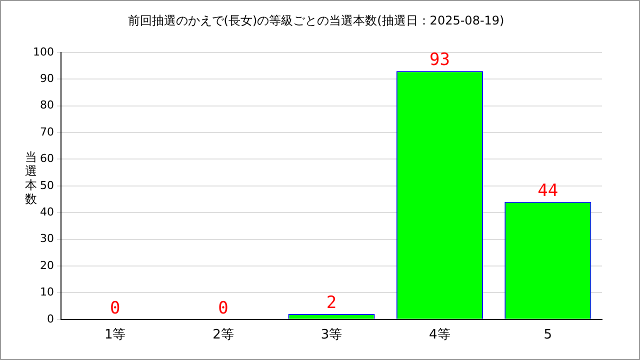  I want to click on y-tick-label: 30, so click(47, 239).